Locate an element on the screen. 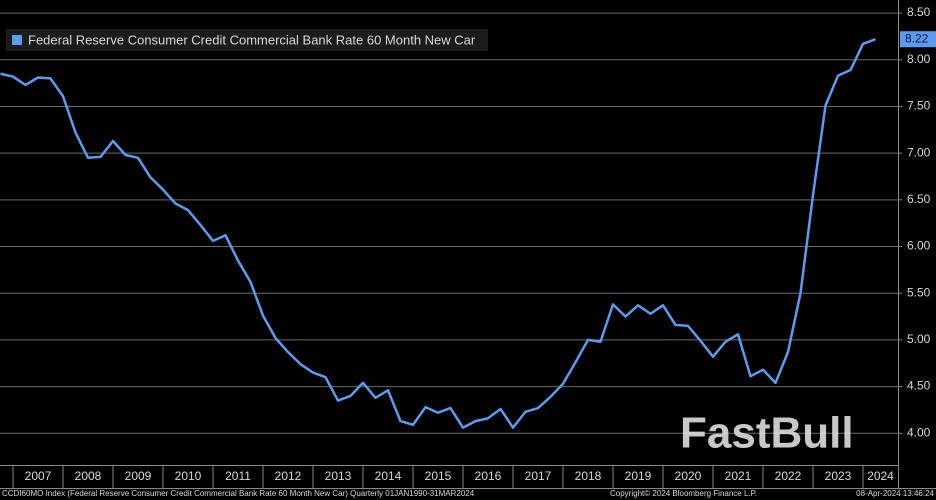  x-tick-label: 2011 is located at coordinates (238, 476).